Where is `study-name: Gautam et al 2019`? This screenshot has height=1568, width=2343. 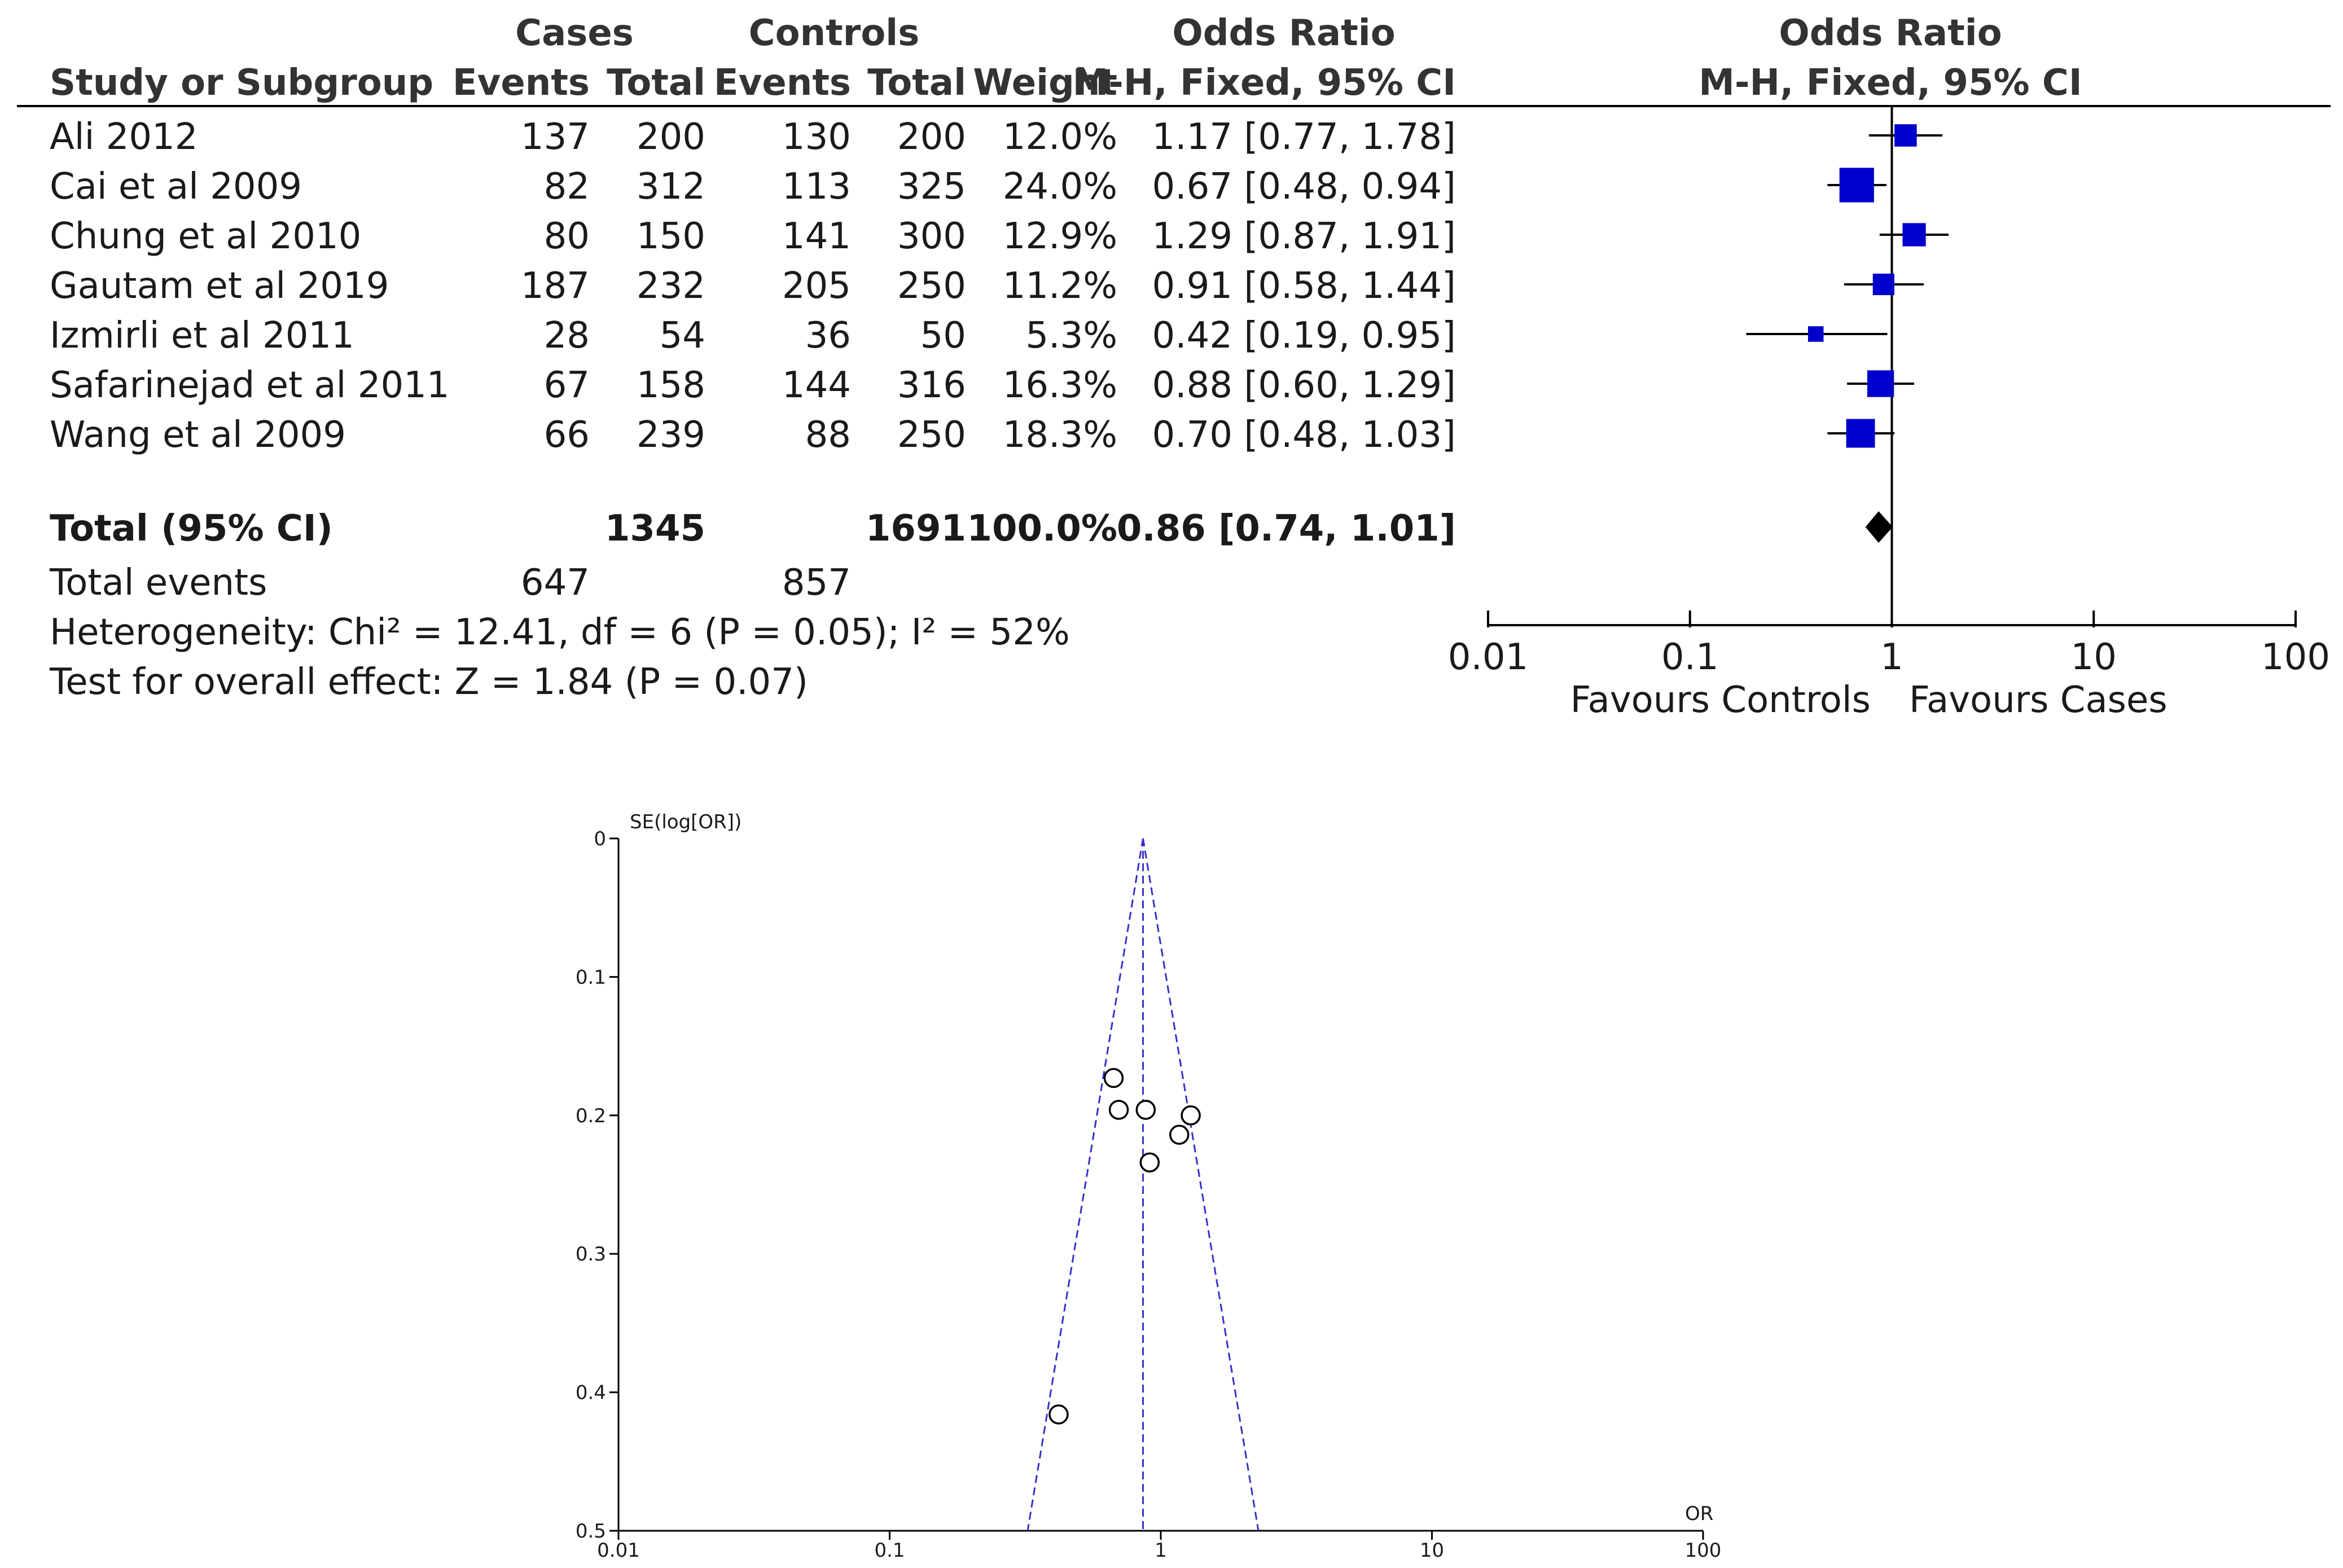 study-name: Gautam et al 2019 is located at coordinates (219, 286).